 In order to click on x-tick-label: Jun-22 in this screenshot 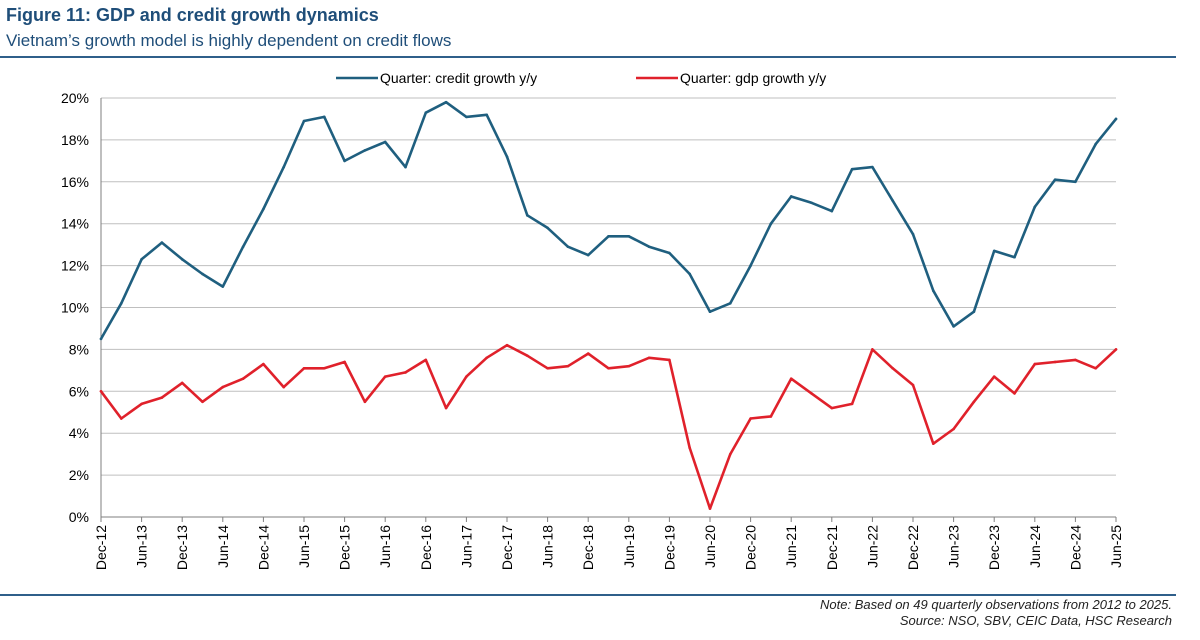, I will do `click(872, 546)`.